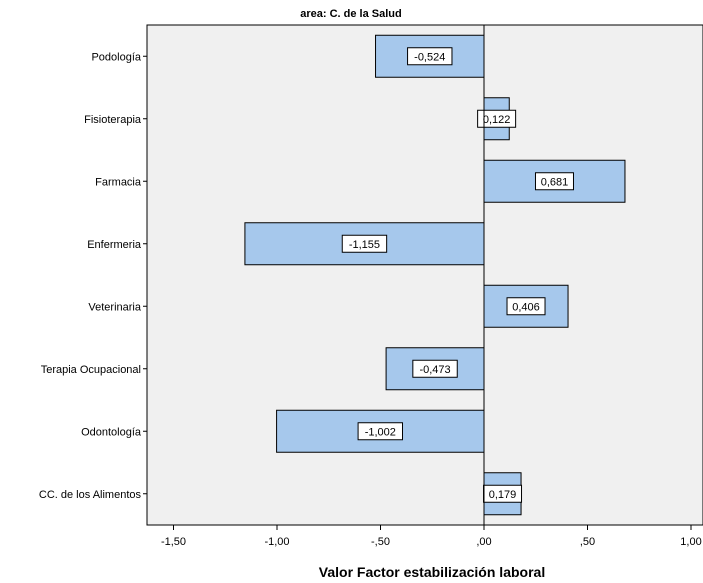 This screenshot has width=703, height=583. I want to click on x-tick-label: -,50, so click(380, 542).